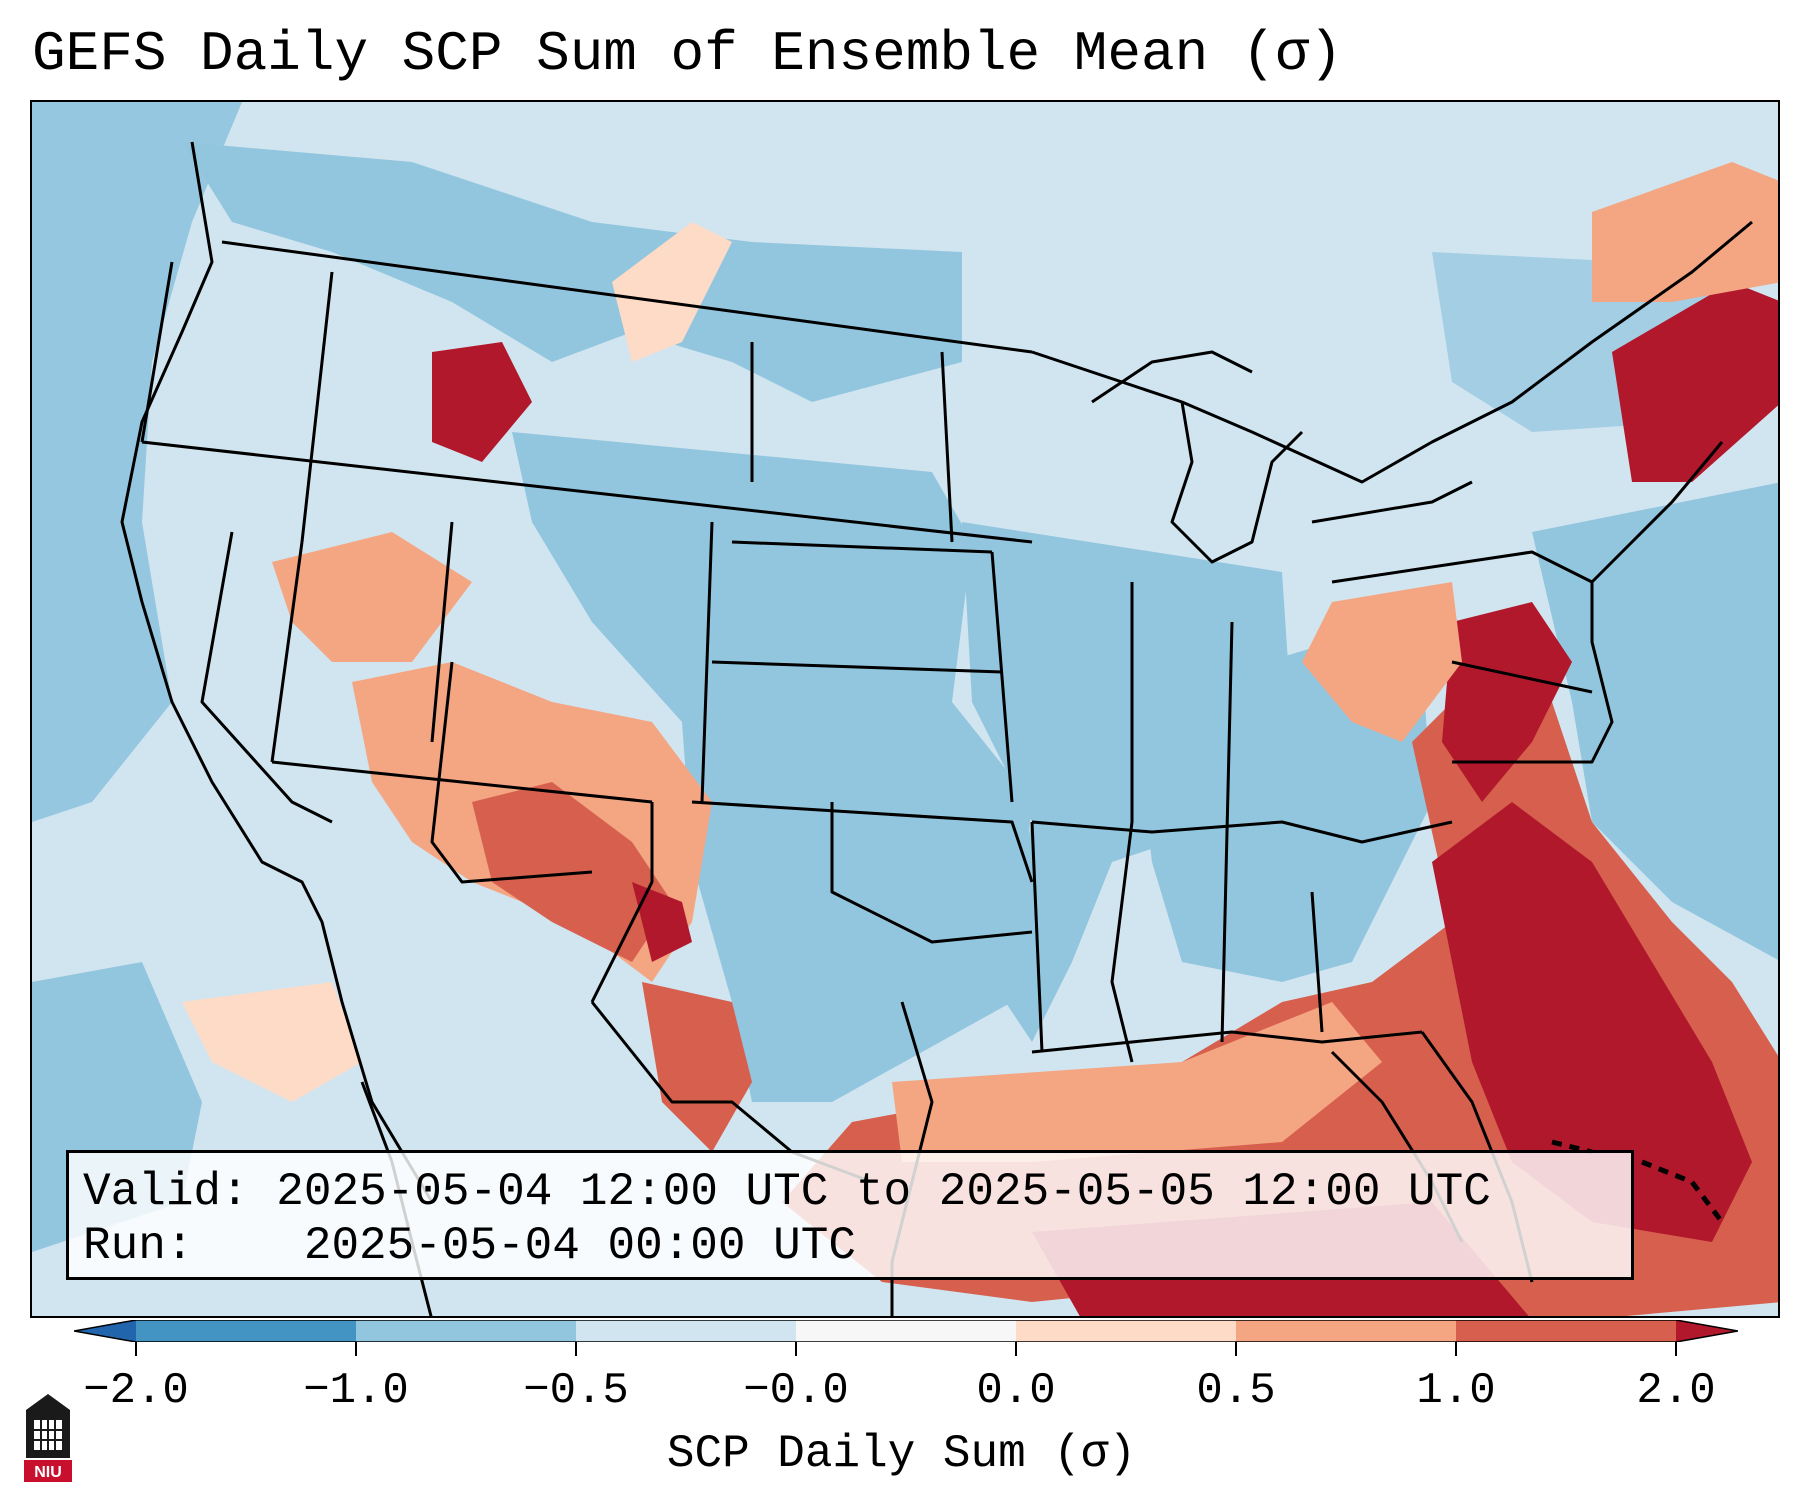  What do you see at coordinates (772, 767) in the screenshot?
I see `field-plains` at bounding box center [772, 767].